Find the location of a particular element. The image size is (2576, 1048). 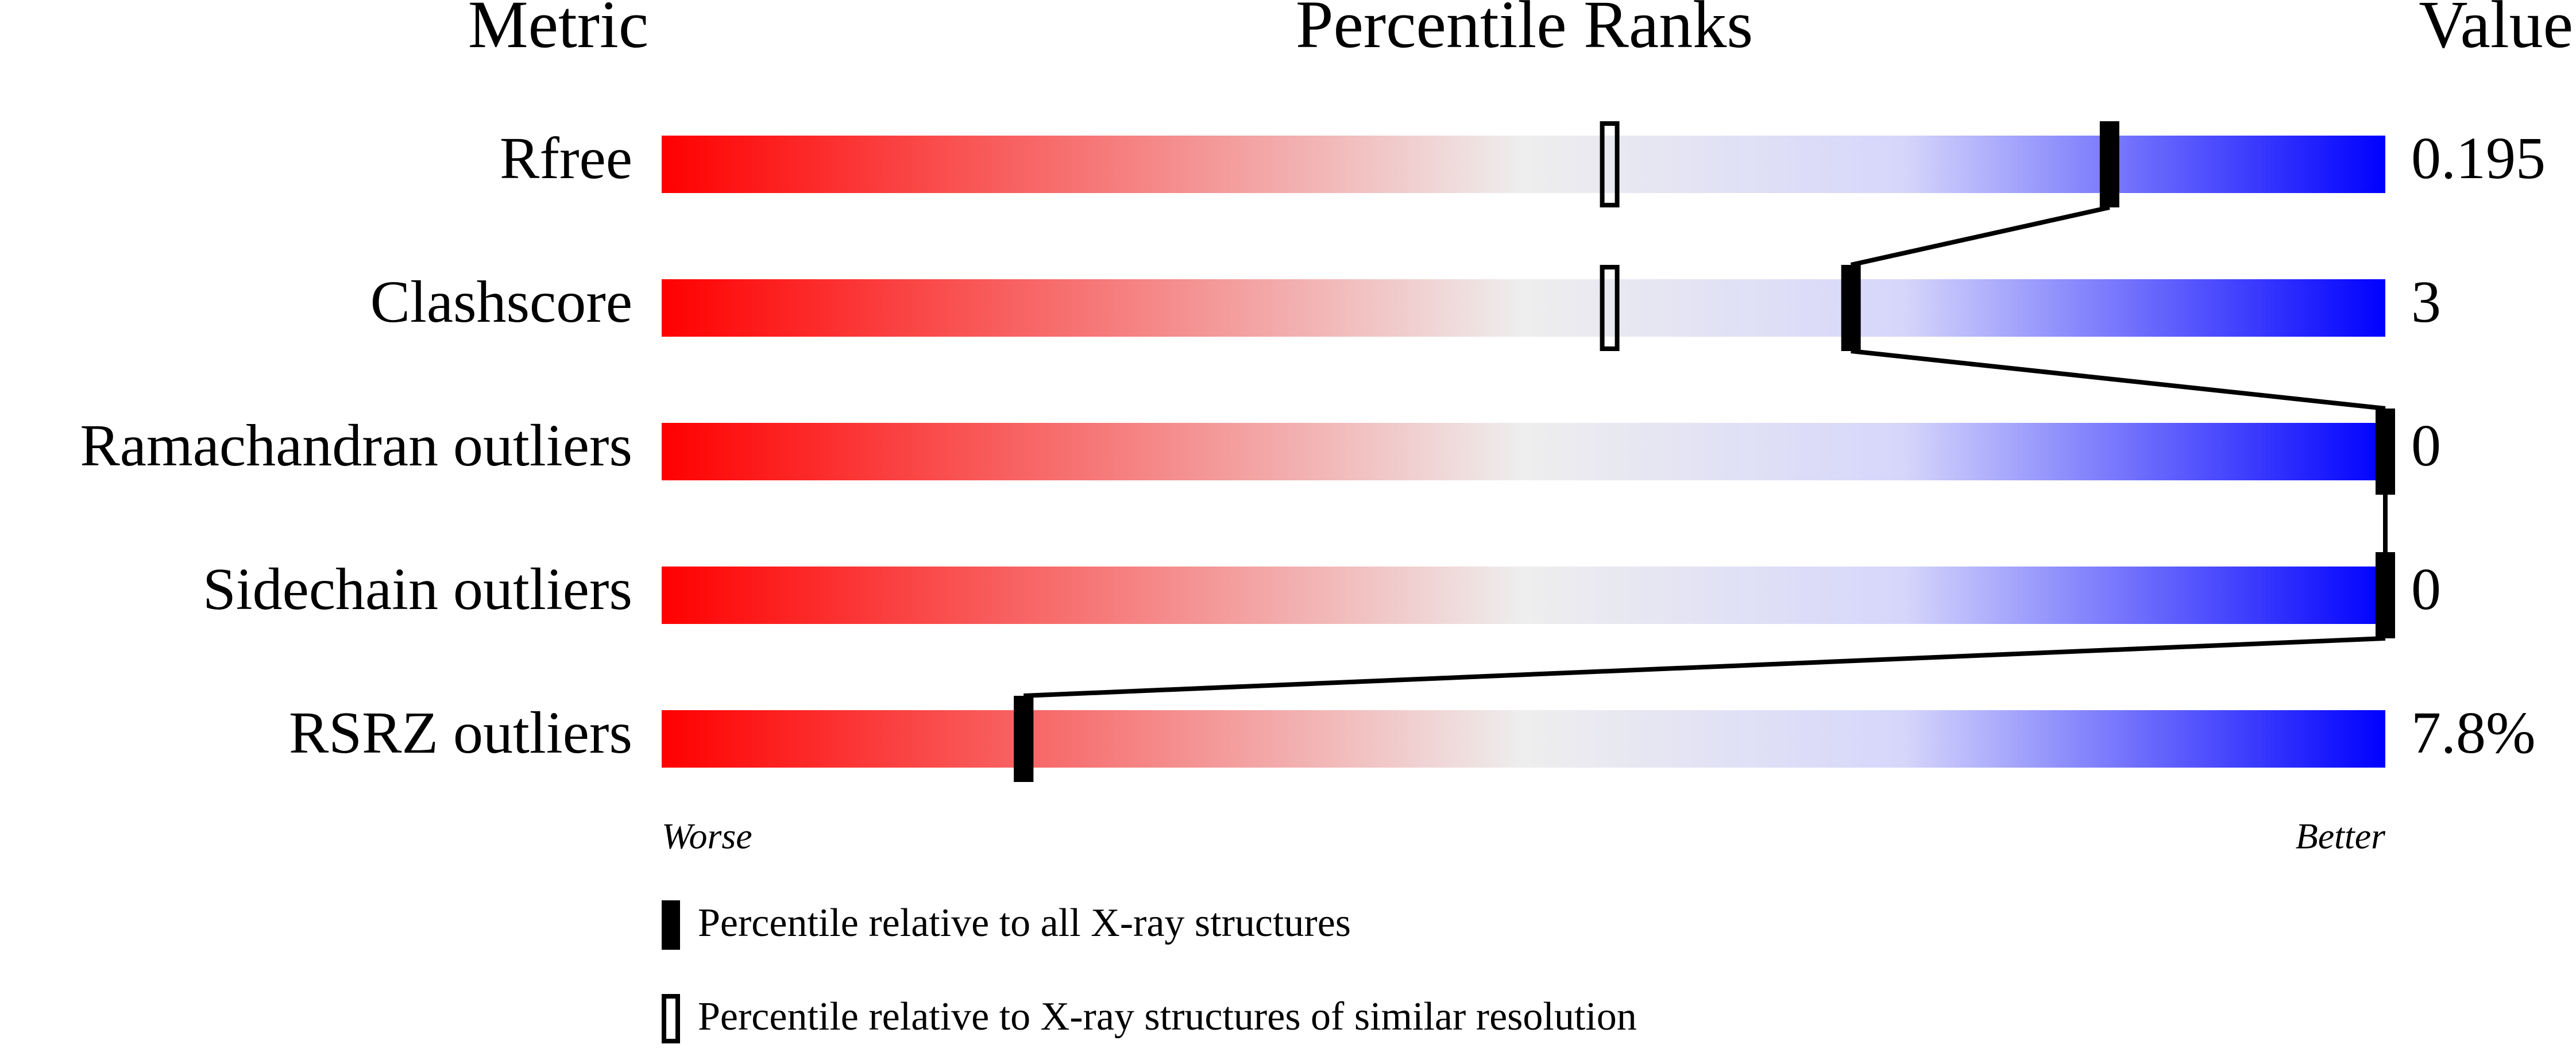

metric-value: 0.195 is located at coordinates (2478, 158).